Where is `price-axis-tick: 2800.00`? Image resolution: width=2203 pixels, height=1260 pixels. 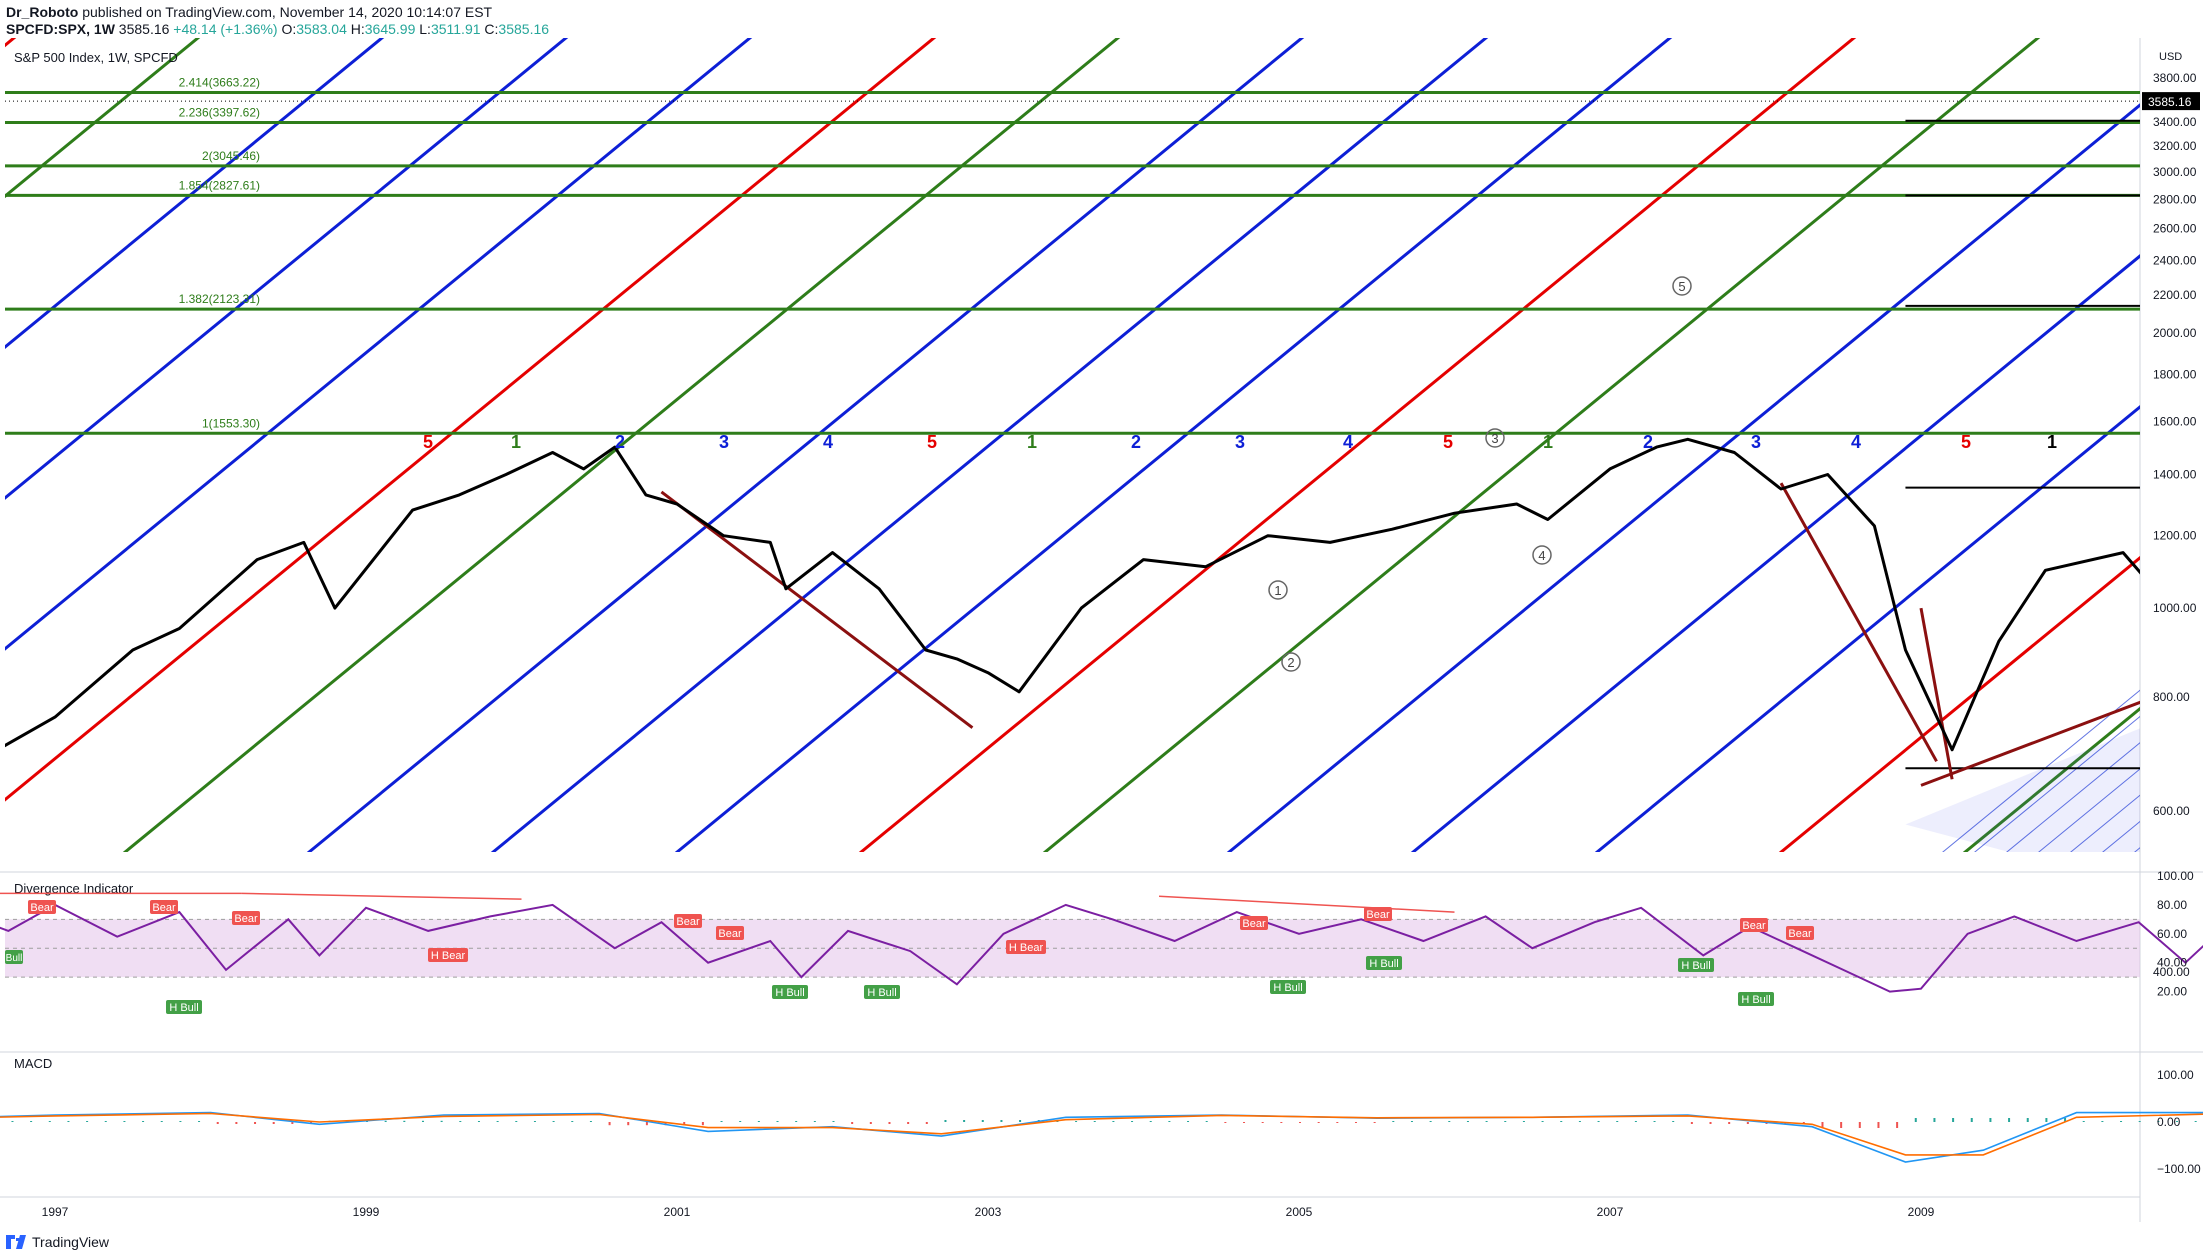 price-axis-tick: 2800.00 is located at coordinates (2175, 199).